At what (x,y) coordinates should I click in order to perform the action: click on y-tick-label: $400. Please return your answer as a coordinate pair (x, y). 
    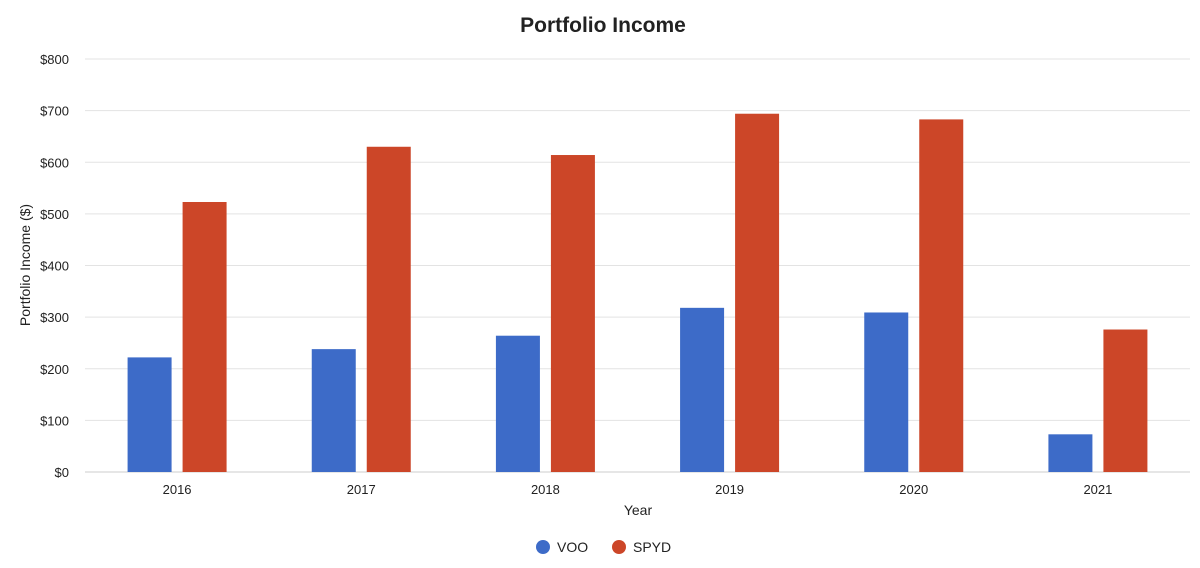
    Looking at the image, I should click on (54, 266).